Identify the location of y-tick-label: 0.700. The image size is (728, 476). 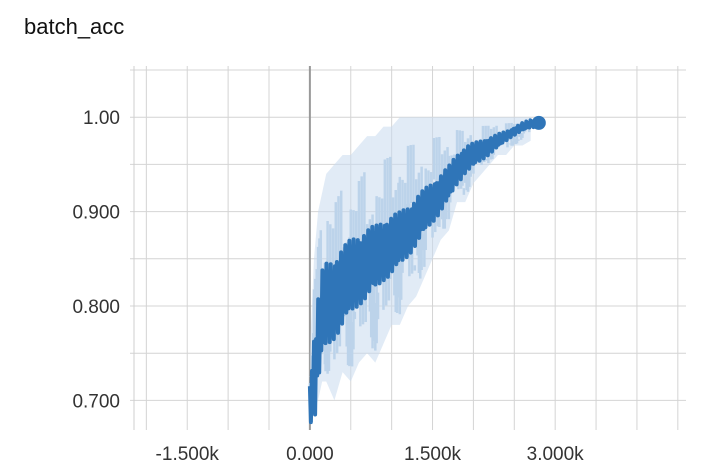
(96, 401).